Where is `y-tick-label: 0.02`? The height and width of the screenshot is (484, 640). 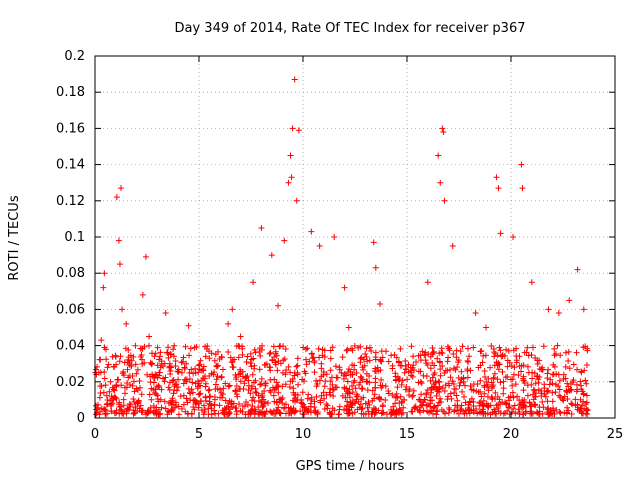
y-tick-label: 0.02 is located at coordinates (70, 382).